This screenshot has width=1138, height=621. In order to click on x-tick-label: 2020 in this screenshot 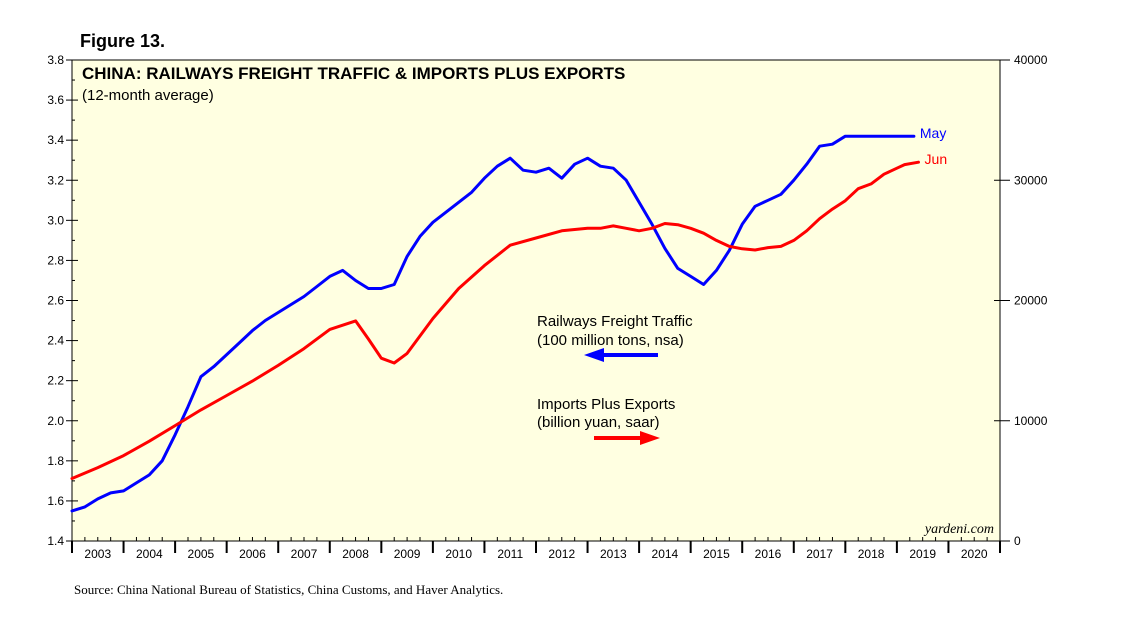, I will do `click(974, 554)`.